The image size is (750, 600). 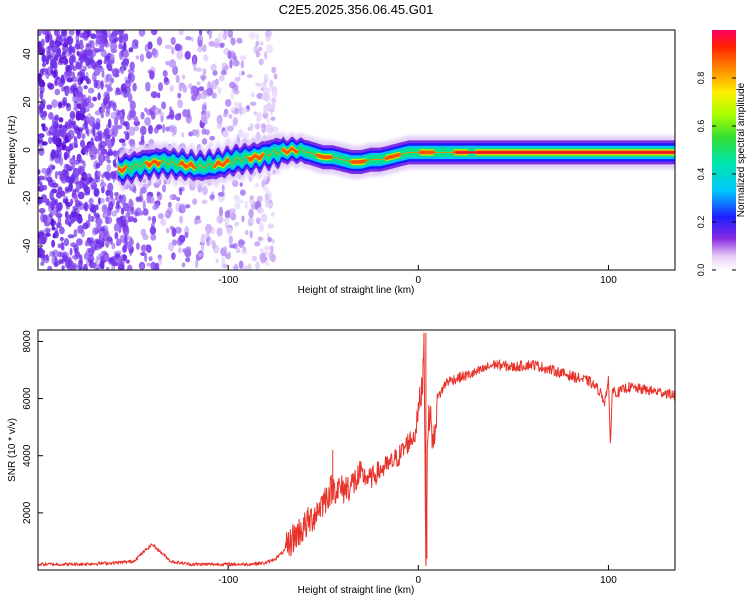 I want to click on spectrogram-y-tick-label: 20, so click(x=27, y=102).